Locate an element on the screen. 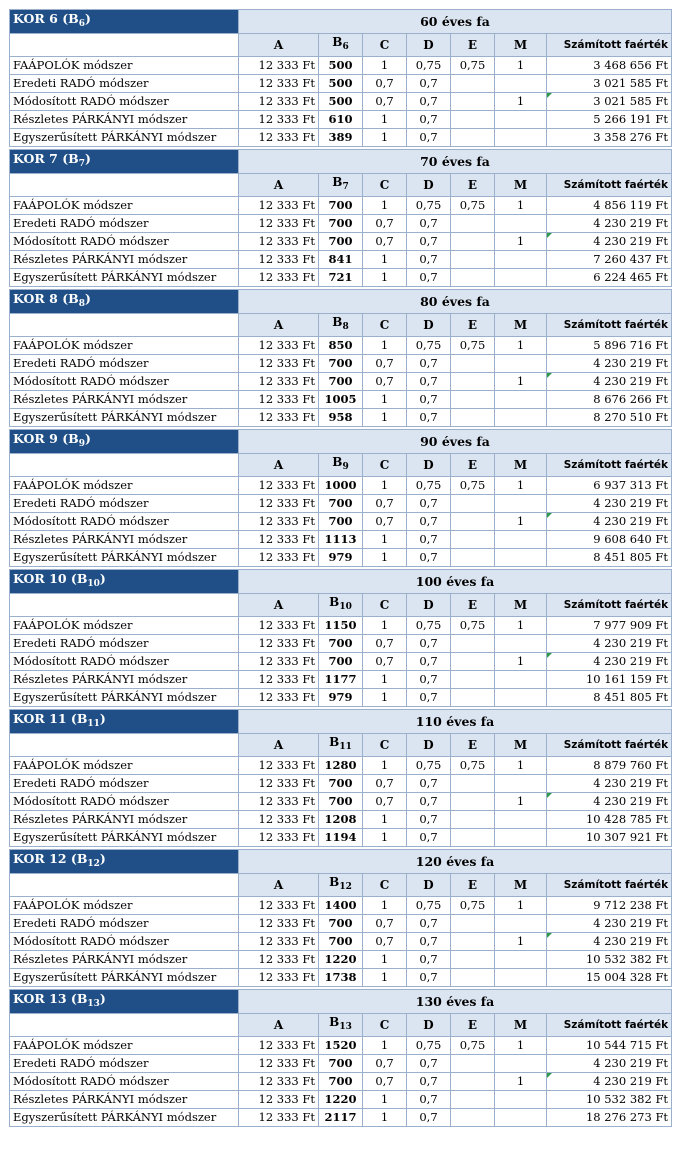  computed-value-cell: 10 428 785 Ft is located at coordinates (609, 819).